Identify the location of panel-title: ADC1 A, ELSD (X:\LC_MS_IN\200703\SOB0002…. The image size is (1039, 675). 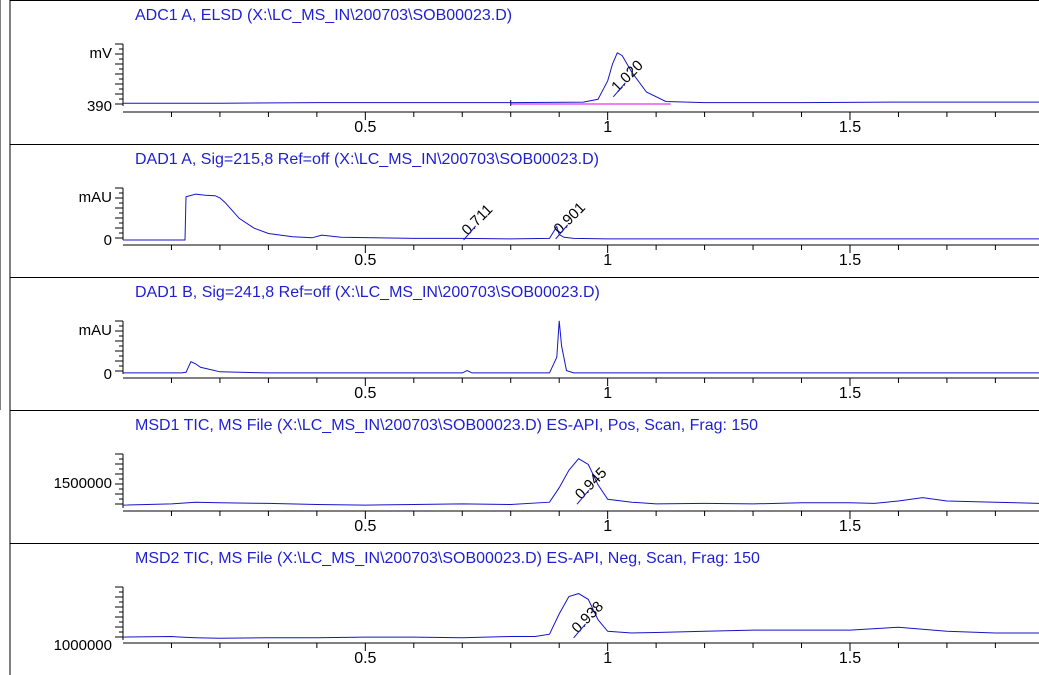
(323, 15).